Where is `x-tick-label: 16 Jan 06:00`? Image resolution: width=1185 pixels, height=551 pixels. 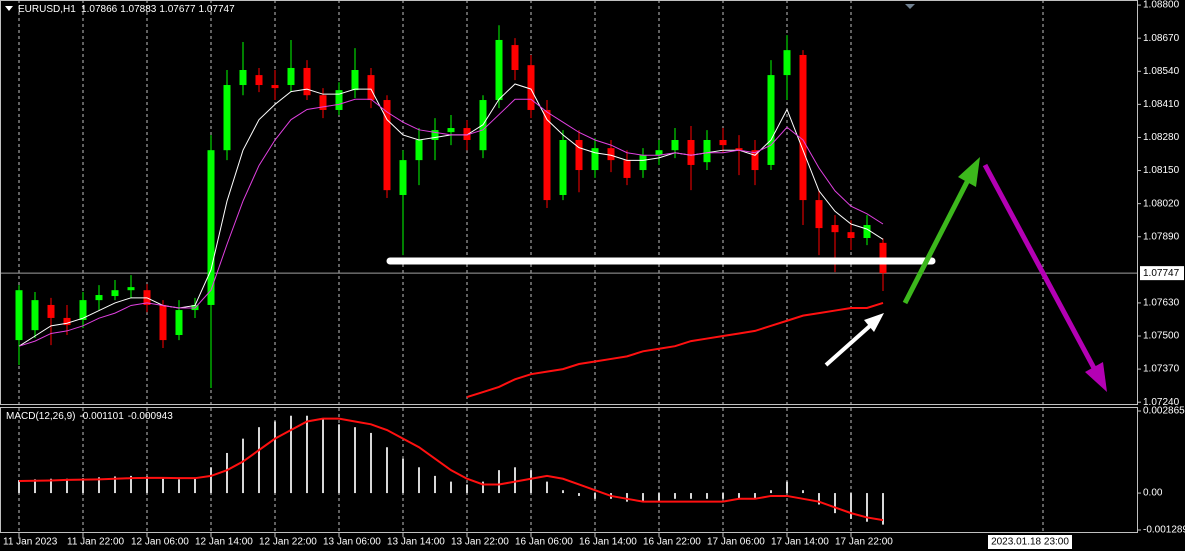
x-tick-label: 16 Jan 06:00 is located at coordinates (544, 542).